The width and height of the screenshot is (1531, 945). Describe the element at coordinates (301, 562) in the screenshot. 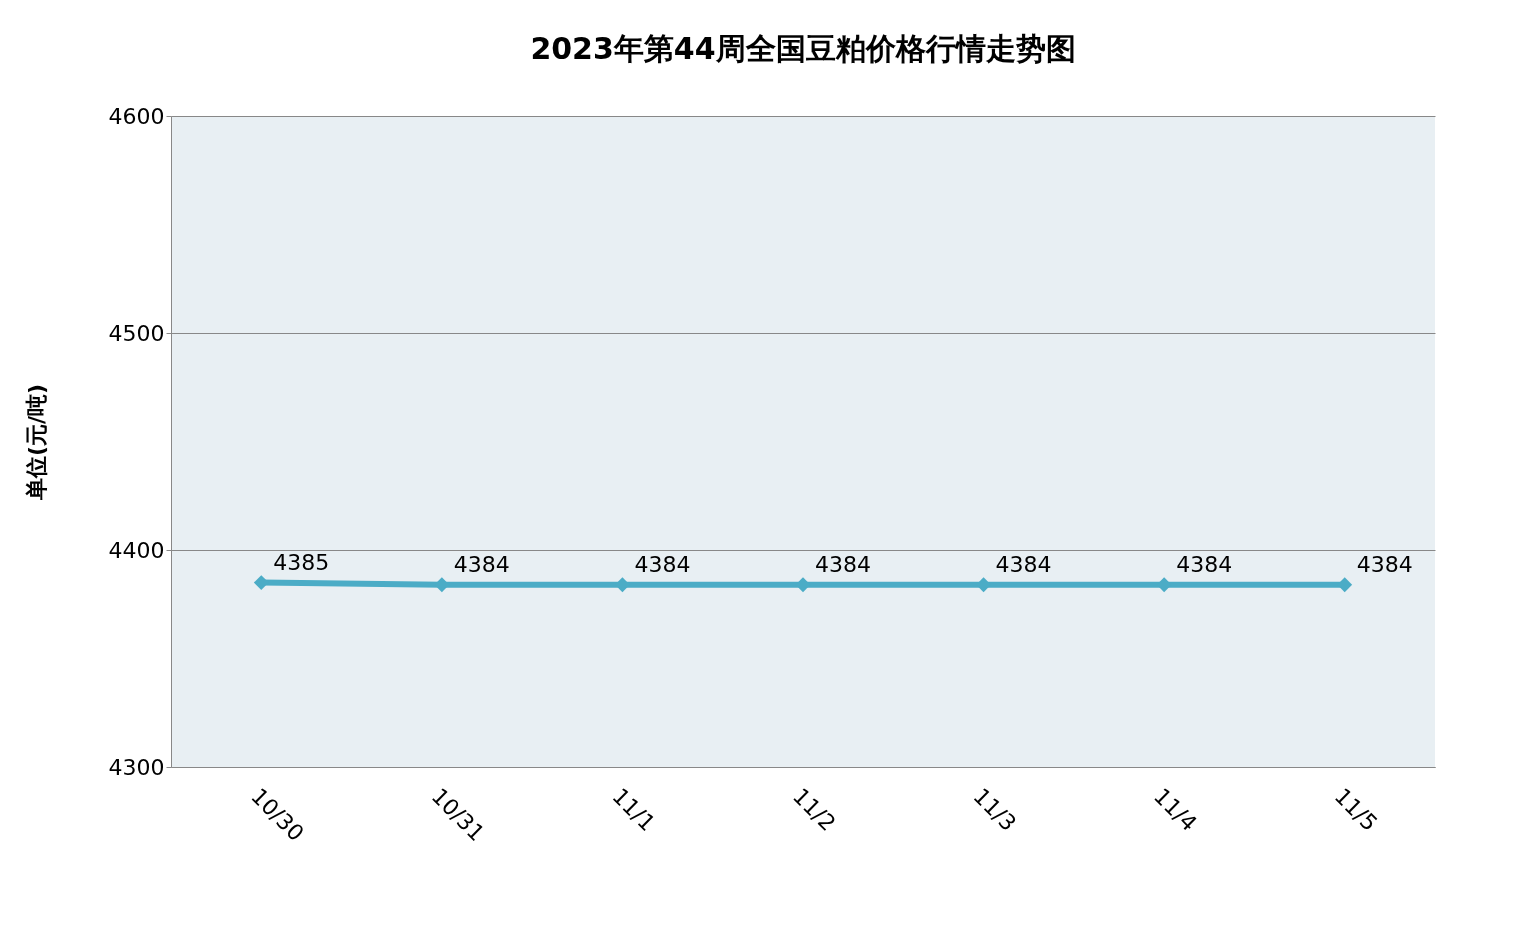

I see `data-label: 4385` at that location.